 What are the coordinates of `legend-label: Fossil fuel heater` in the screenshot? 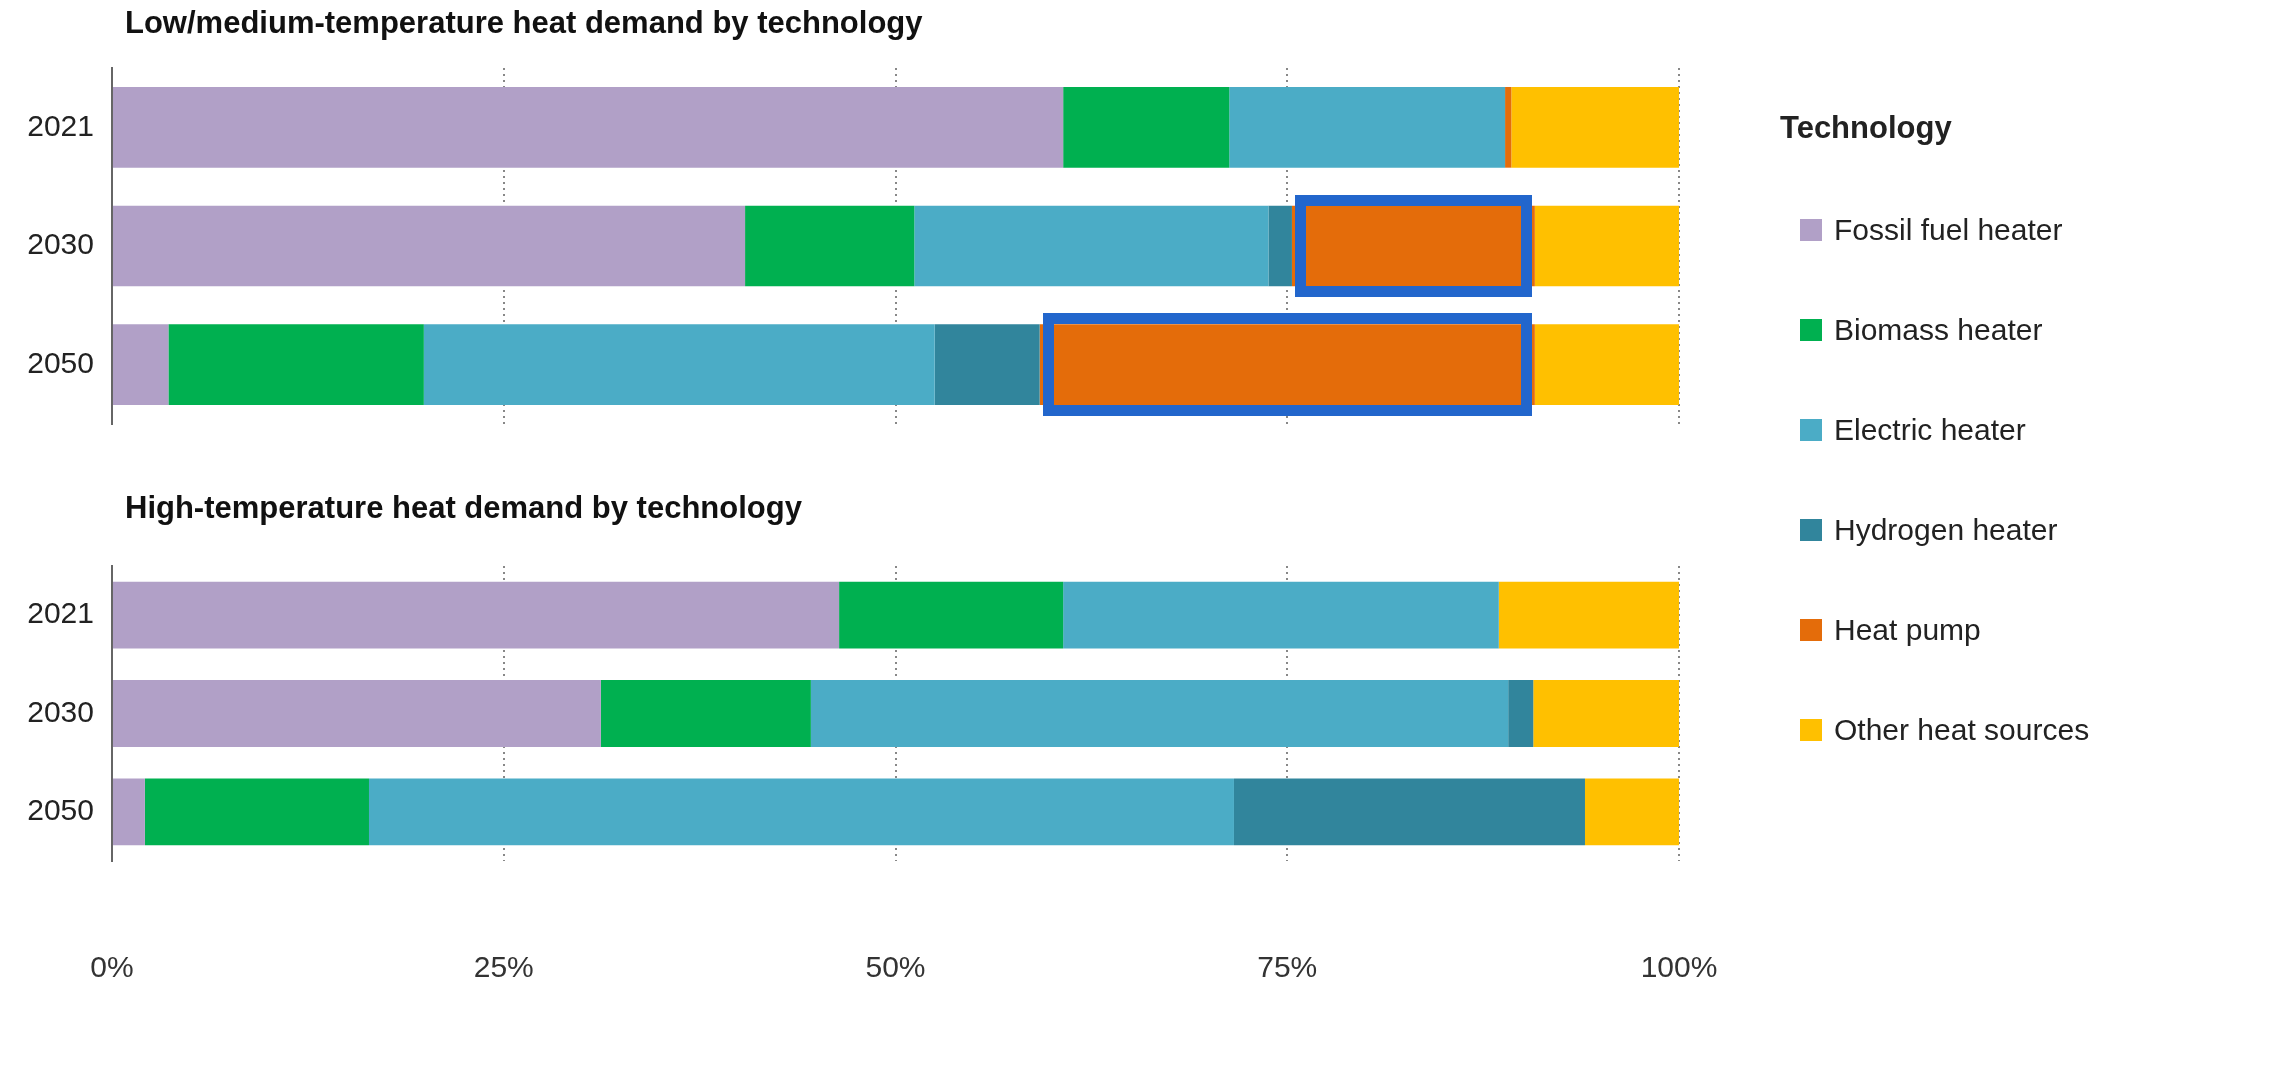 It's located at (1948, 230).